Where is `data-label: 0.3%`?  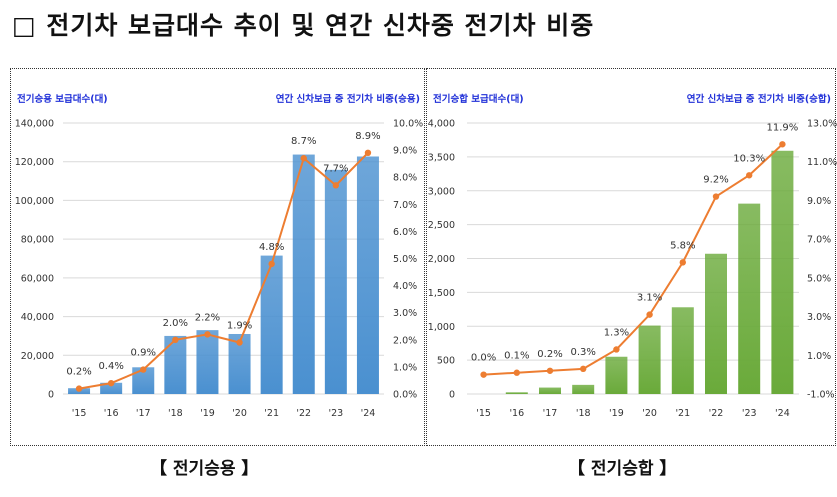
data-label: 0.3% is located at coordinates (582, 352).